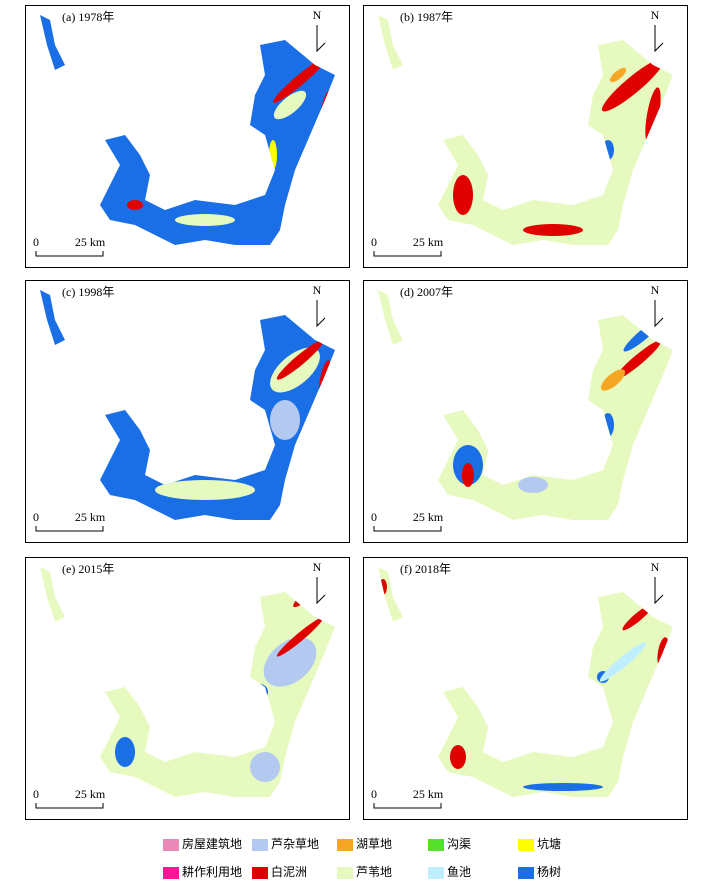 The height and width of the screenshot is (893, 725). I want to click on legend-label: 坑塘, so click(549, 843).